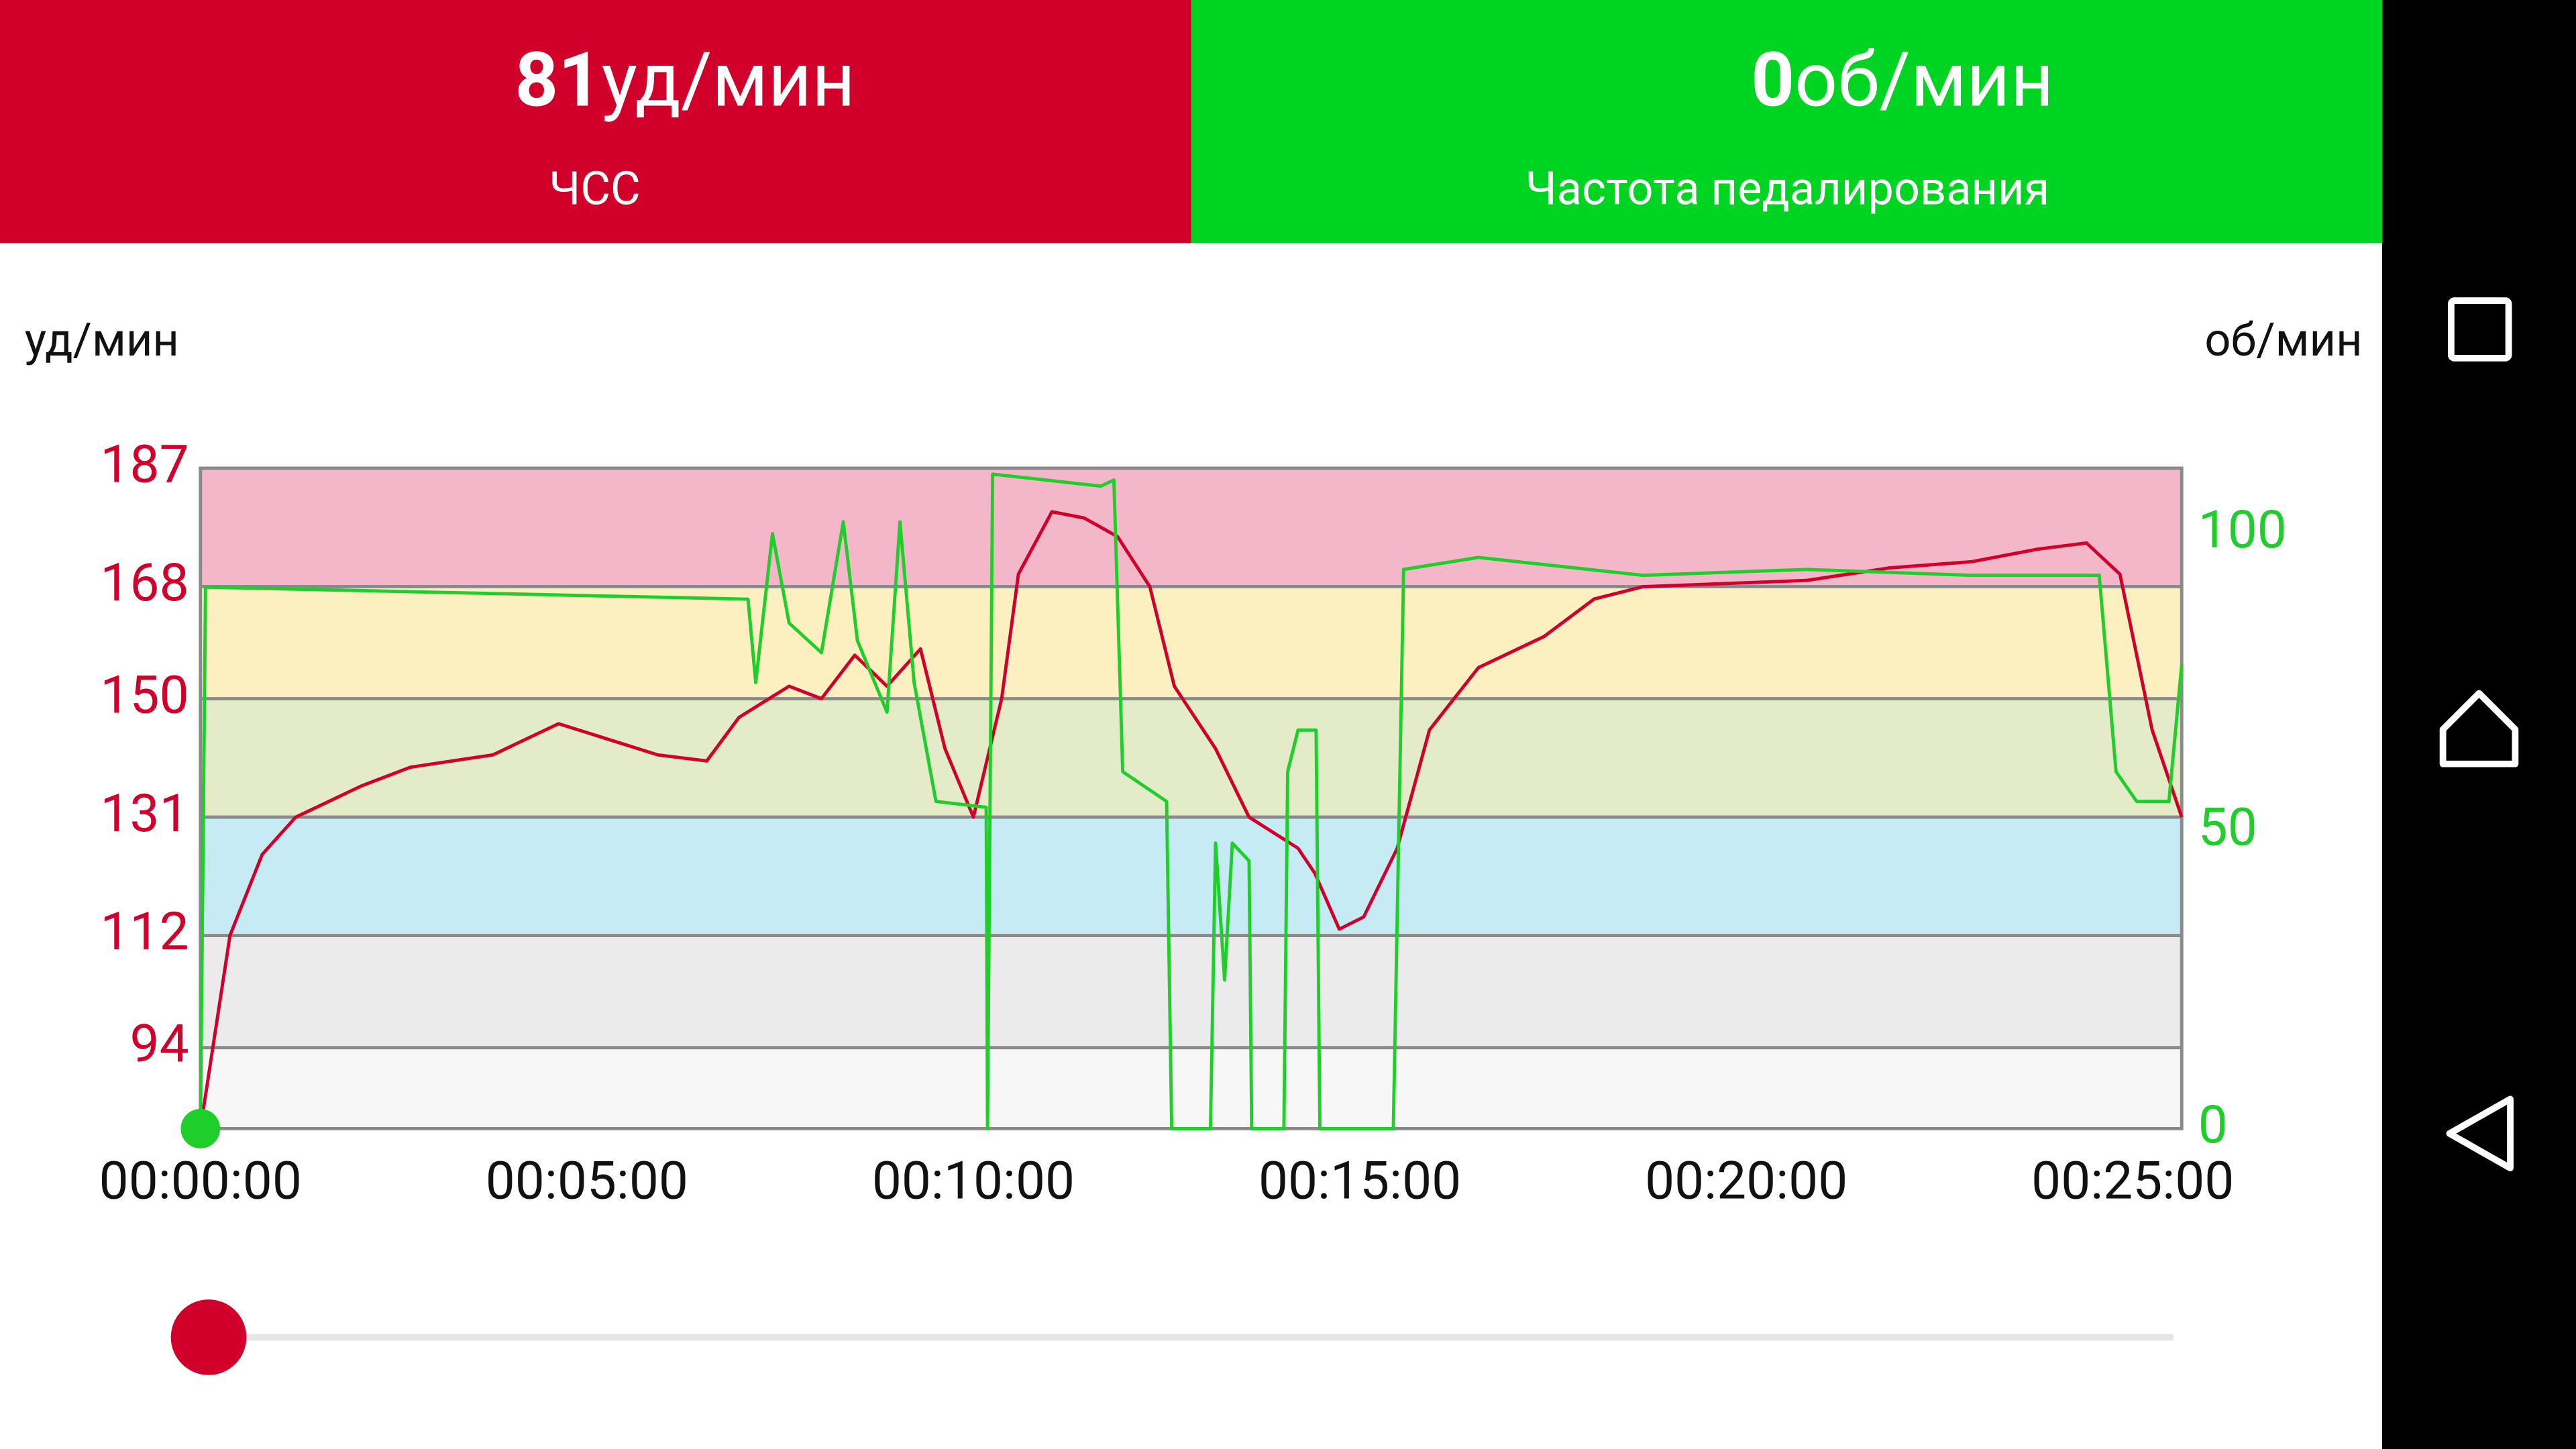 The image size is (2576, 1449). What do you see at coordinates (2480, 1133) in the screenshot?
I see `back-button` at bounding box center [2480, 1133].